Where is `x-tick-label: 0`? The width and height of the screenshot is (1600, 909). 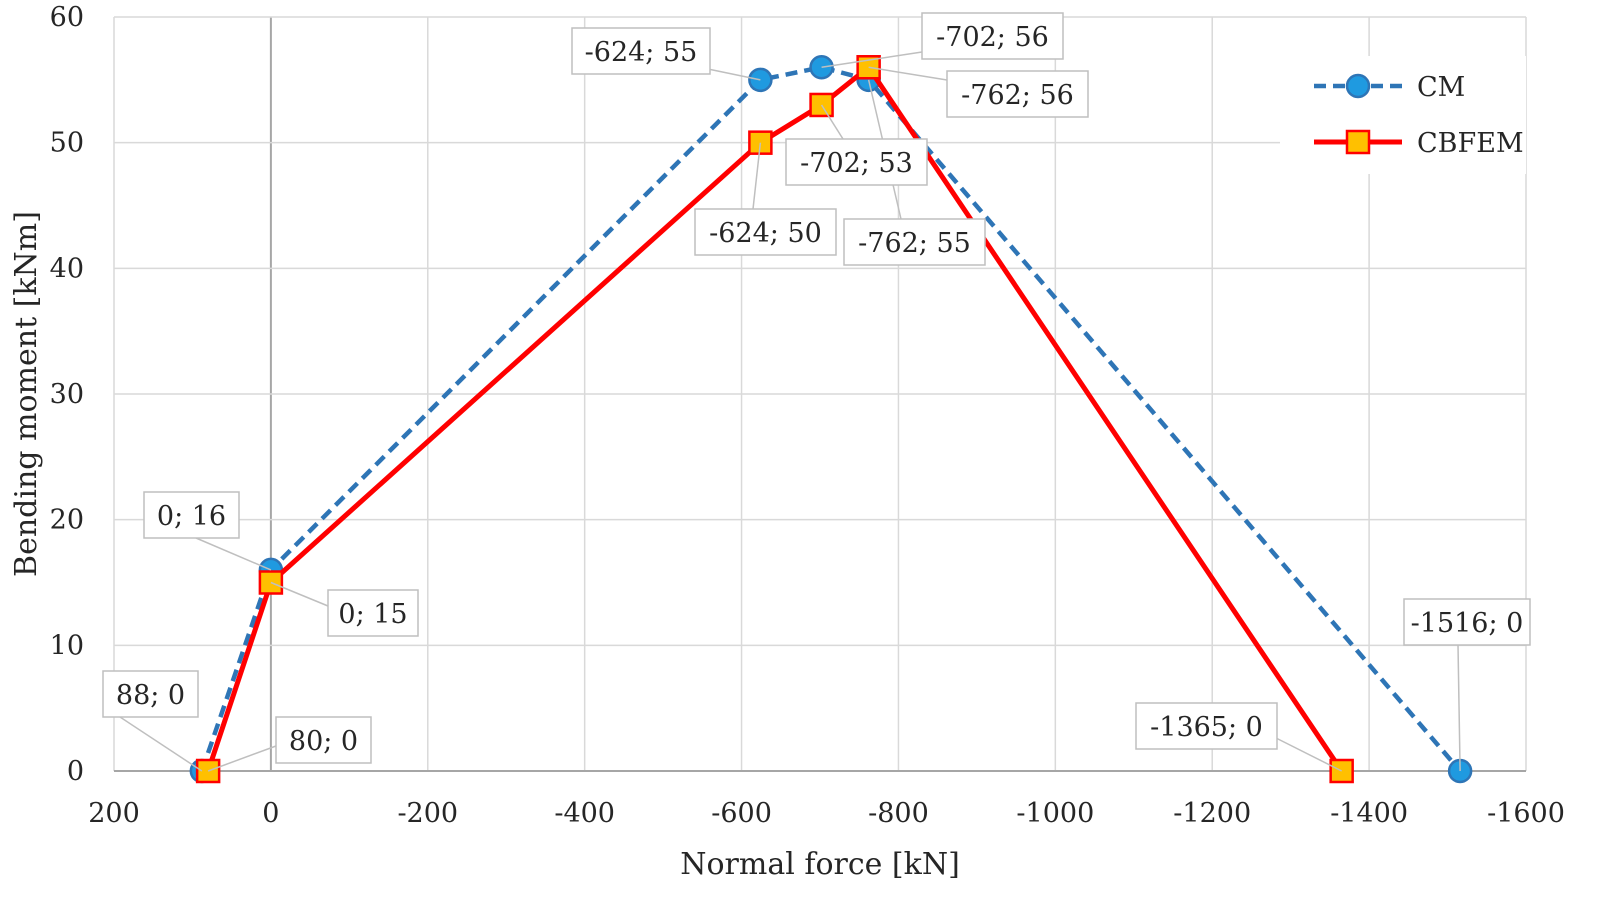
x-tick-label: 0 is located at coordinates (270, 813).